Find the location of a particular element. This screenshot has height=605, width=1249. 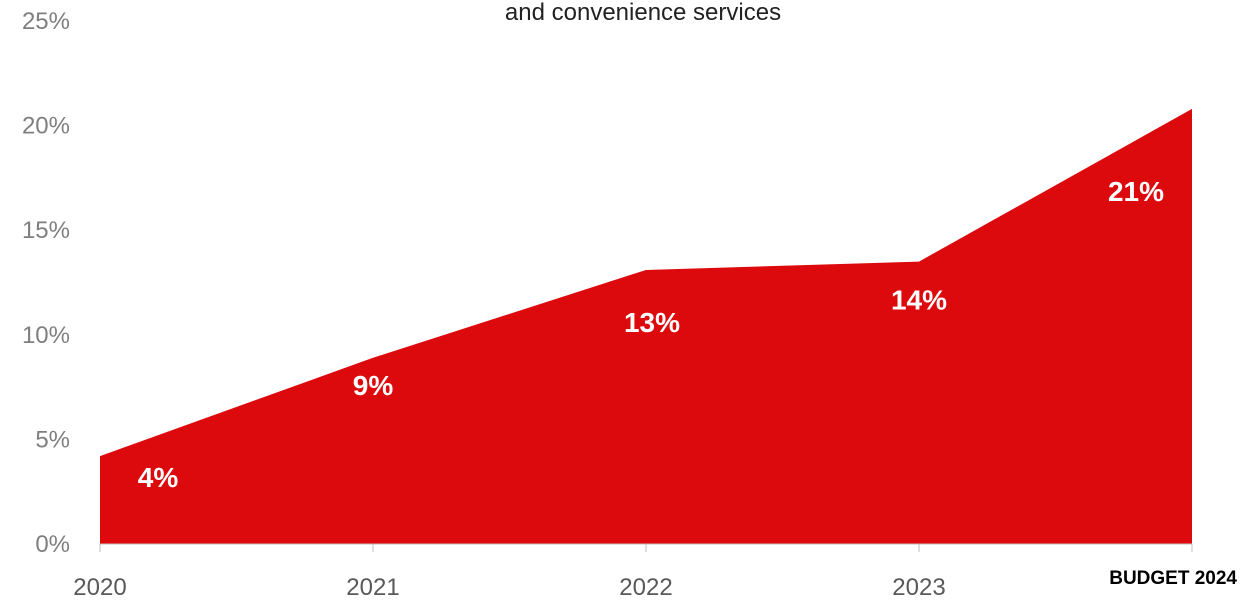

x-tick-label: BUDGET 2024 is located at coordinates (1173, 578).